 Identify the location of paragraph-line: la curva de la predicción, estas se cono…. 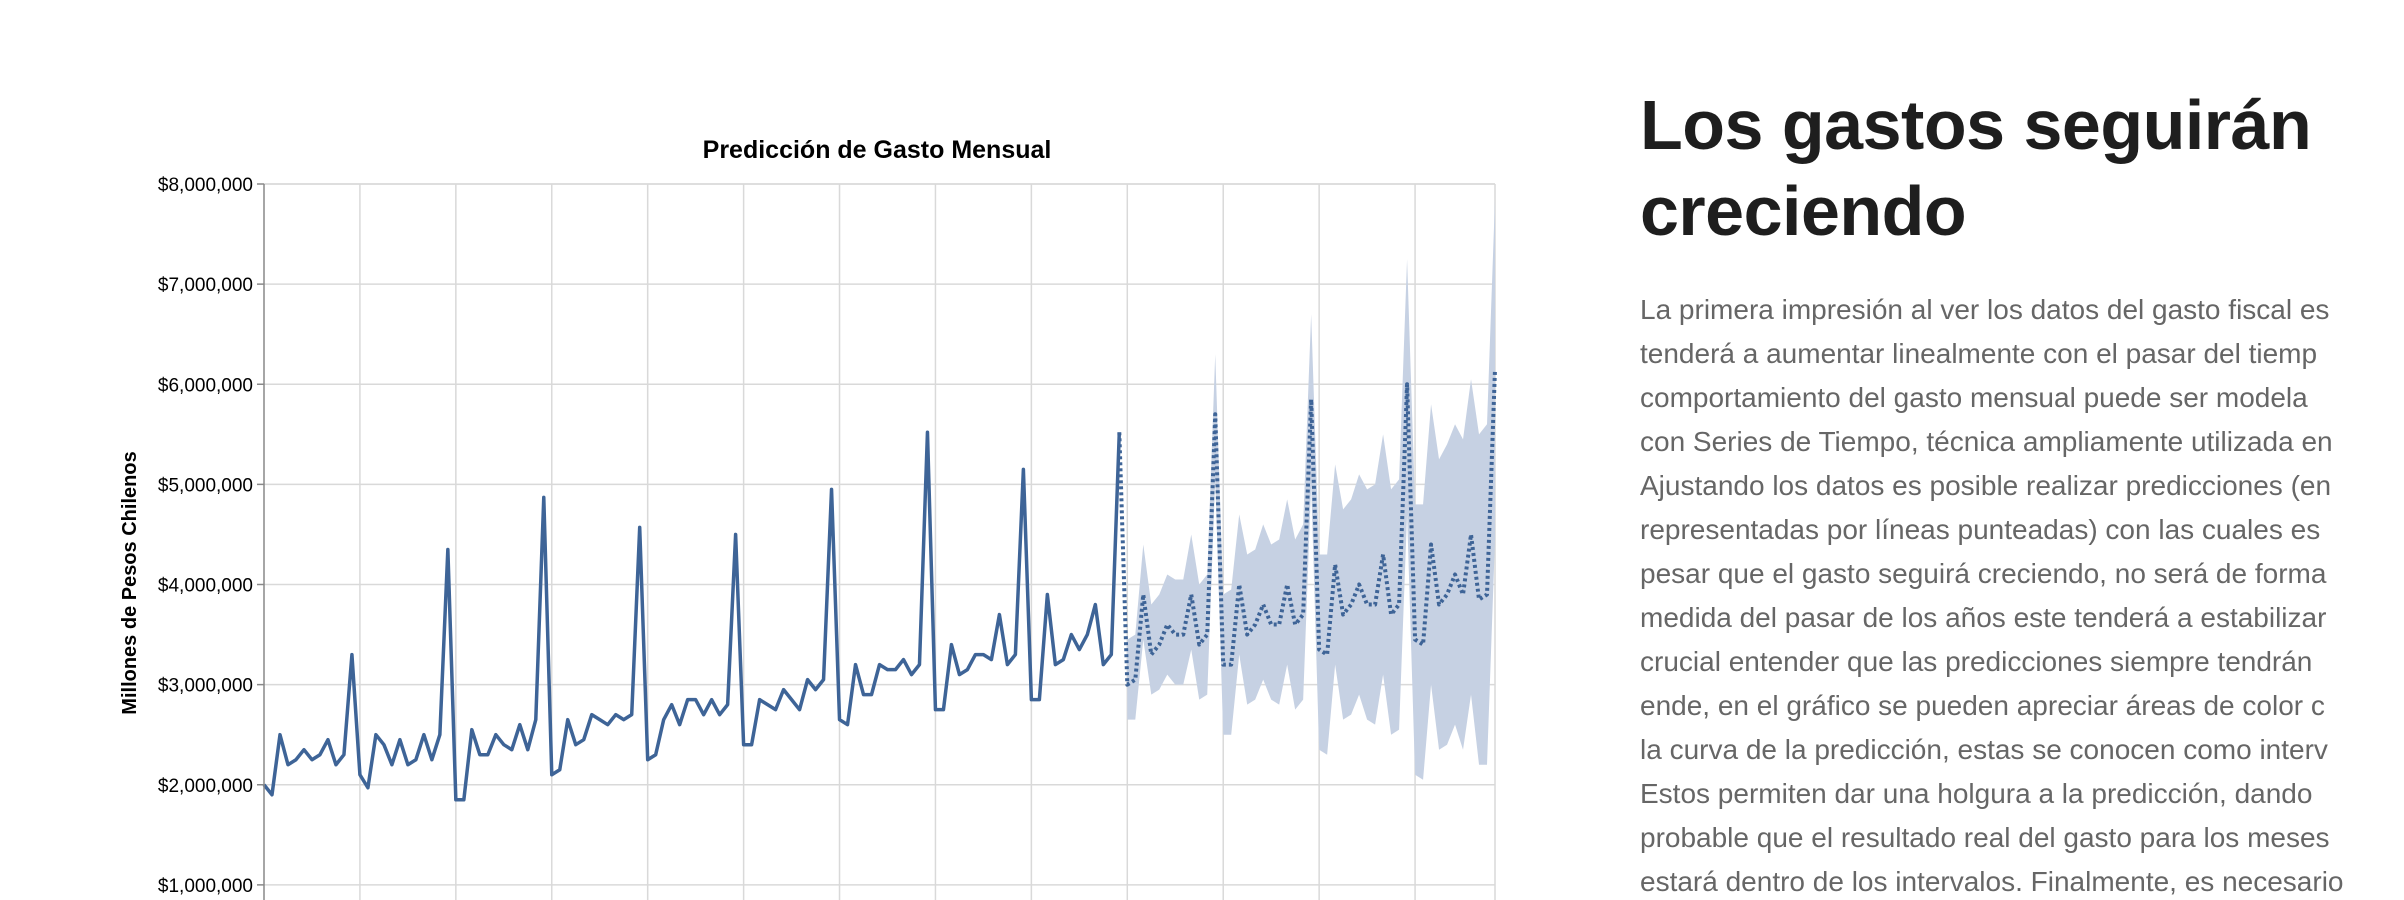
(1984, 749).